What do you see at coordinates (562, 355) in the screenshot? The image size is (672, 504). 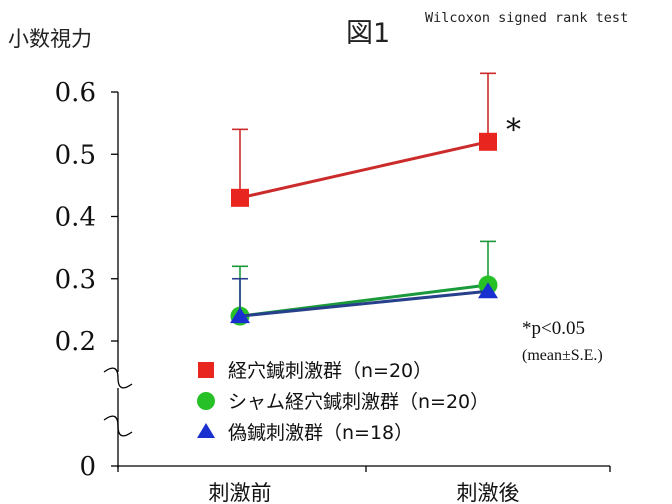 I see `stats-note: (mean±S.E.)` at bounding box center [562, 355].